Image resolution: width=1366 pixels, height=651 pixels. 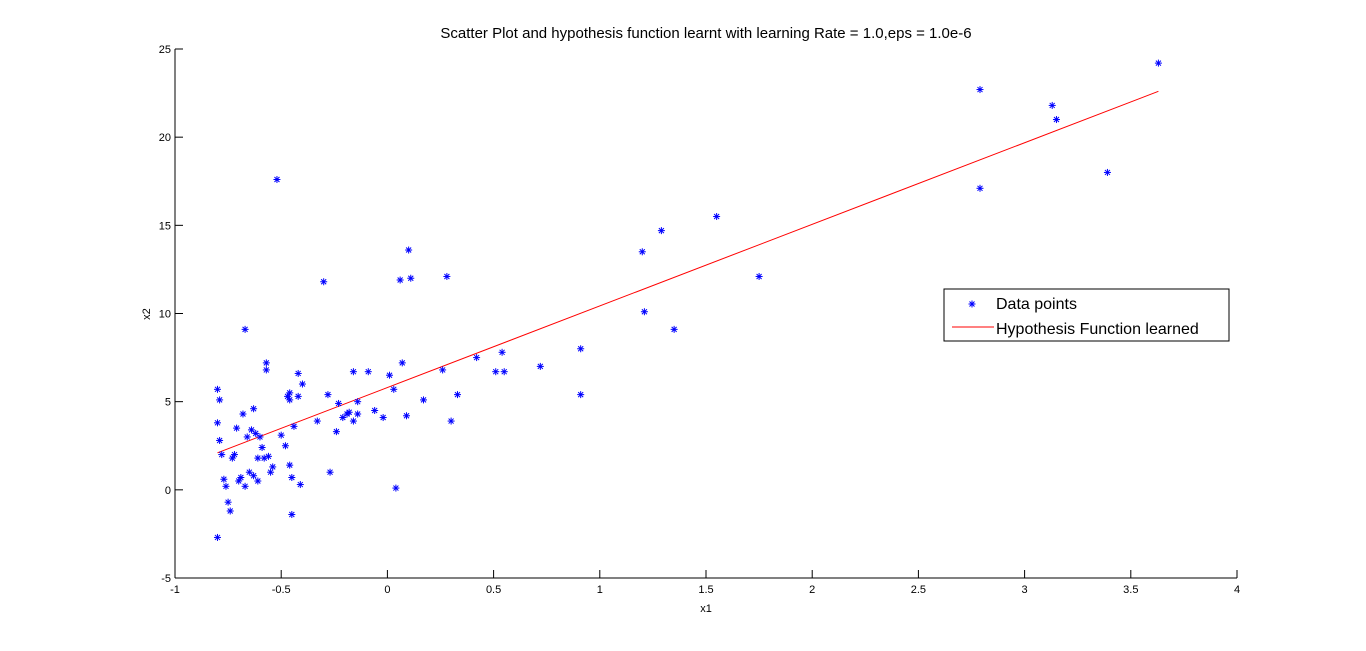 I want to click on x-tick-label: 4, so click(x=1237, y=590).